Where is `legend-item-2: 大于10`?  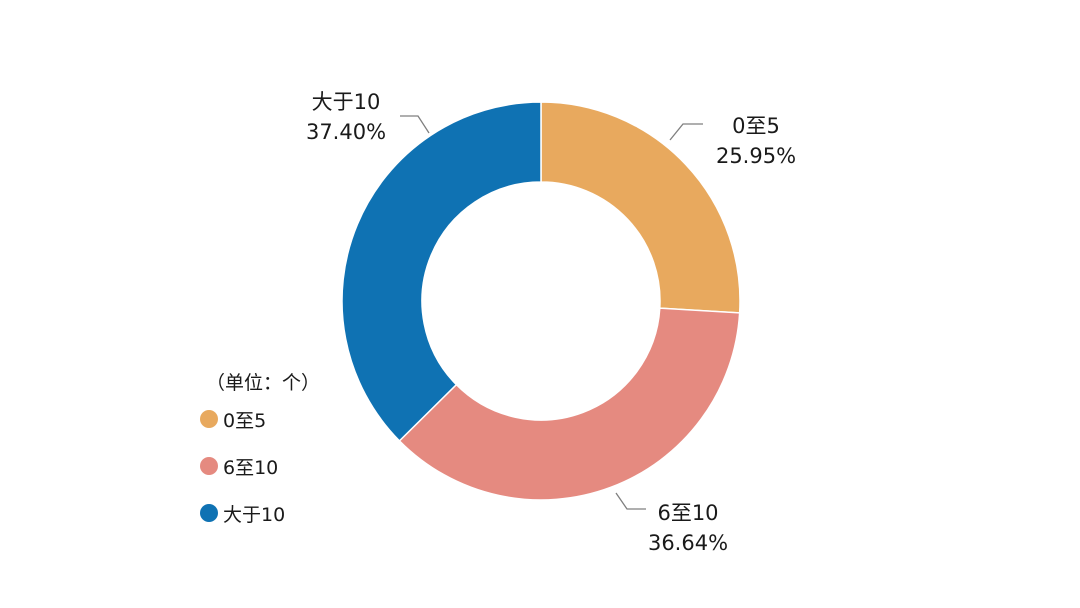
legend-item-2: 大于10 is located at coordinates (260, 513).